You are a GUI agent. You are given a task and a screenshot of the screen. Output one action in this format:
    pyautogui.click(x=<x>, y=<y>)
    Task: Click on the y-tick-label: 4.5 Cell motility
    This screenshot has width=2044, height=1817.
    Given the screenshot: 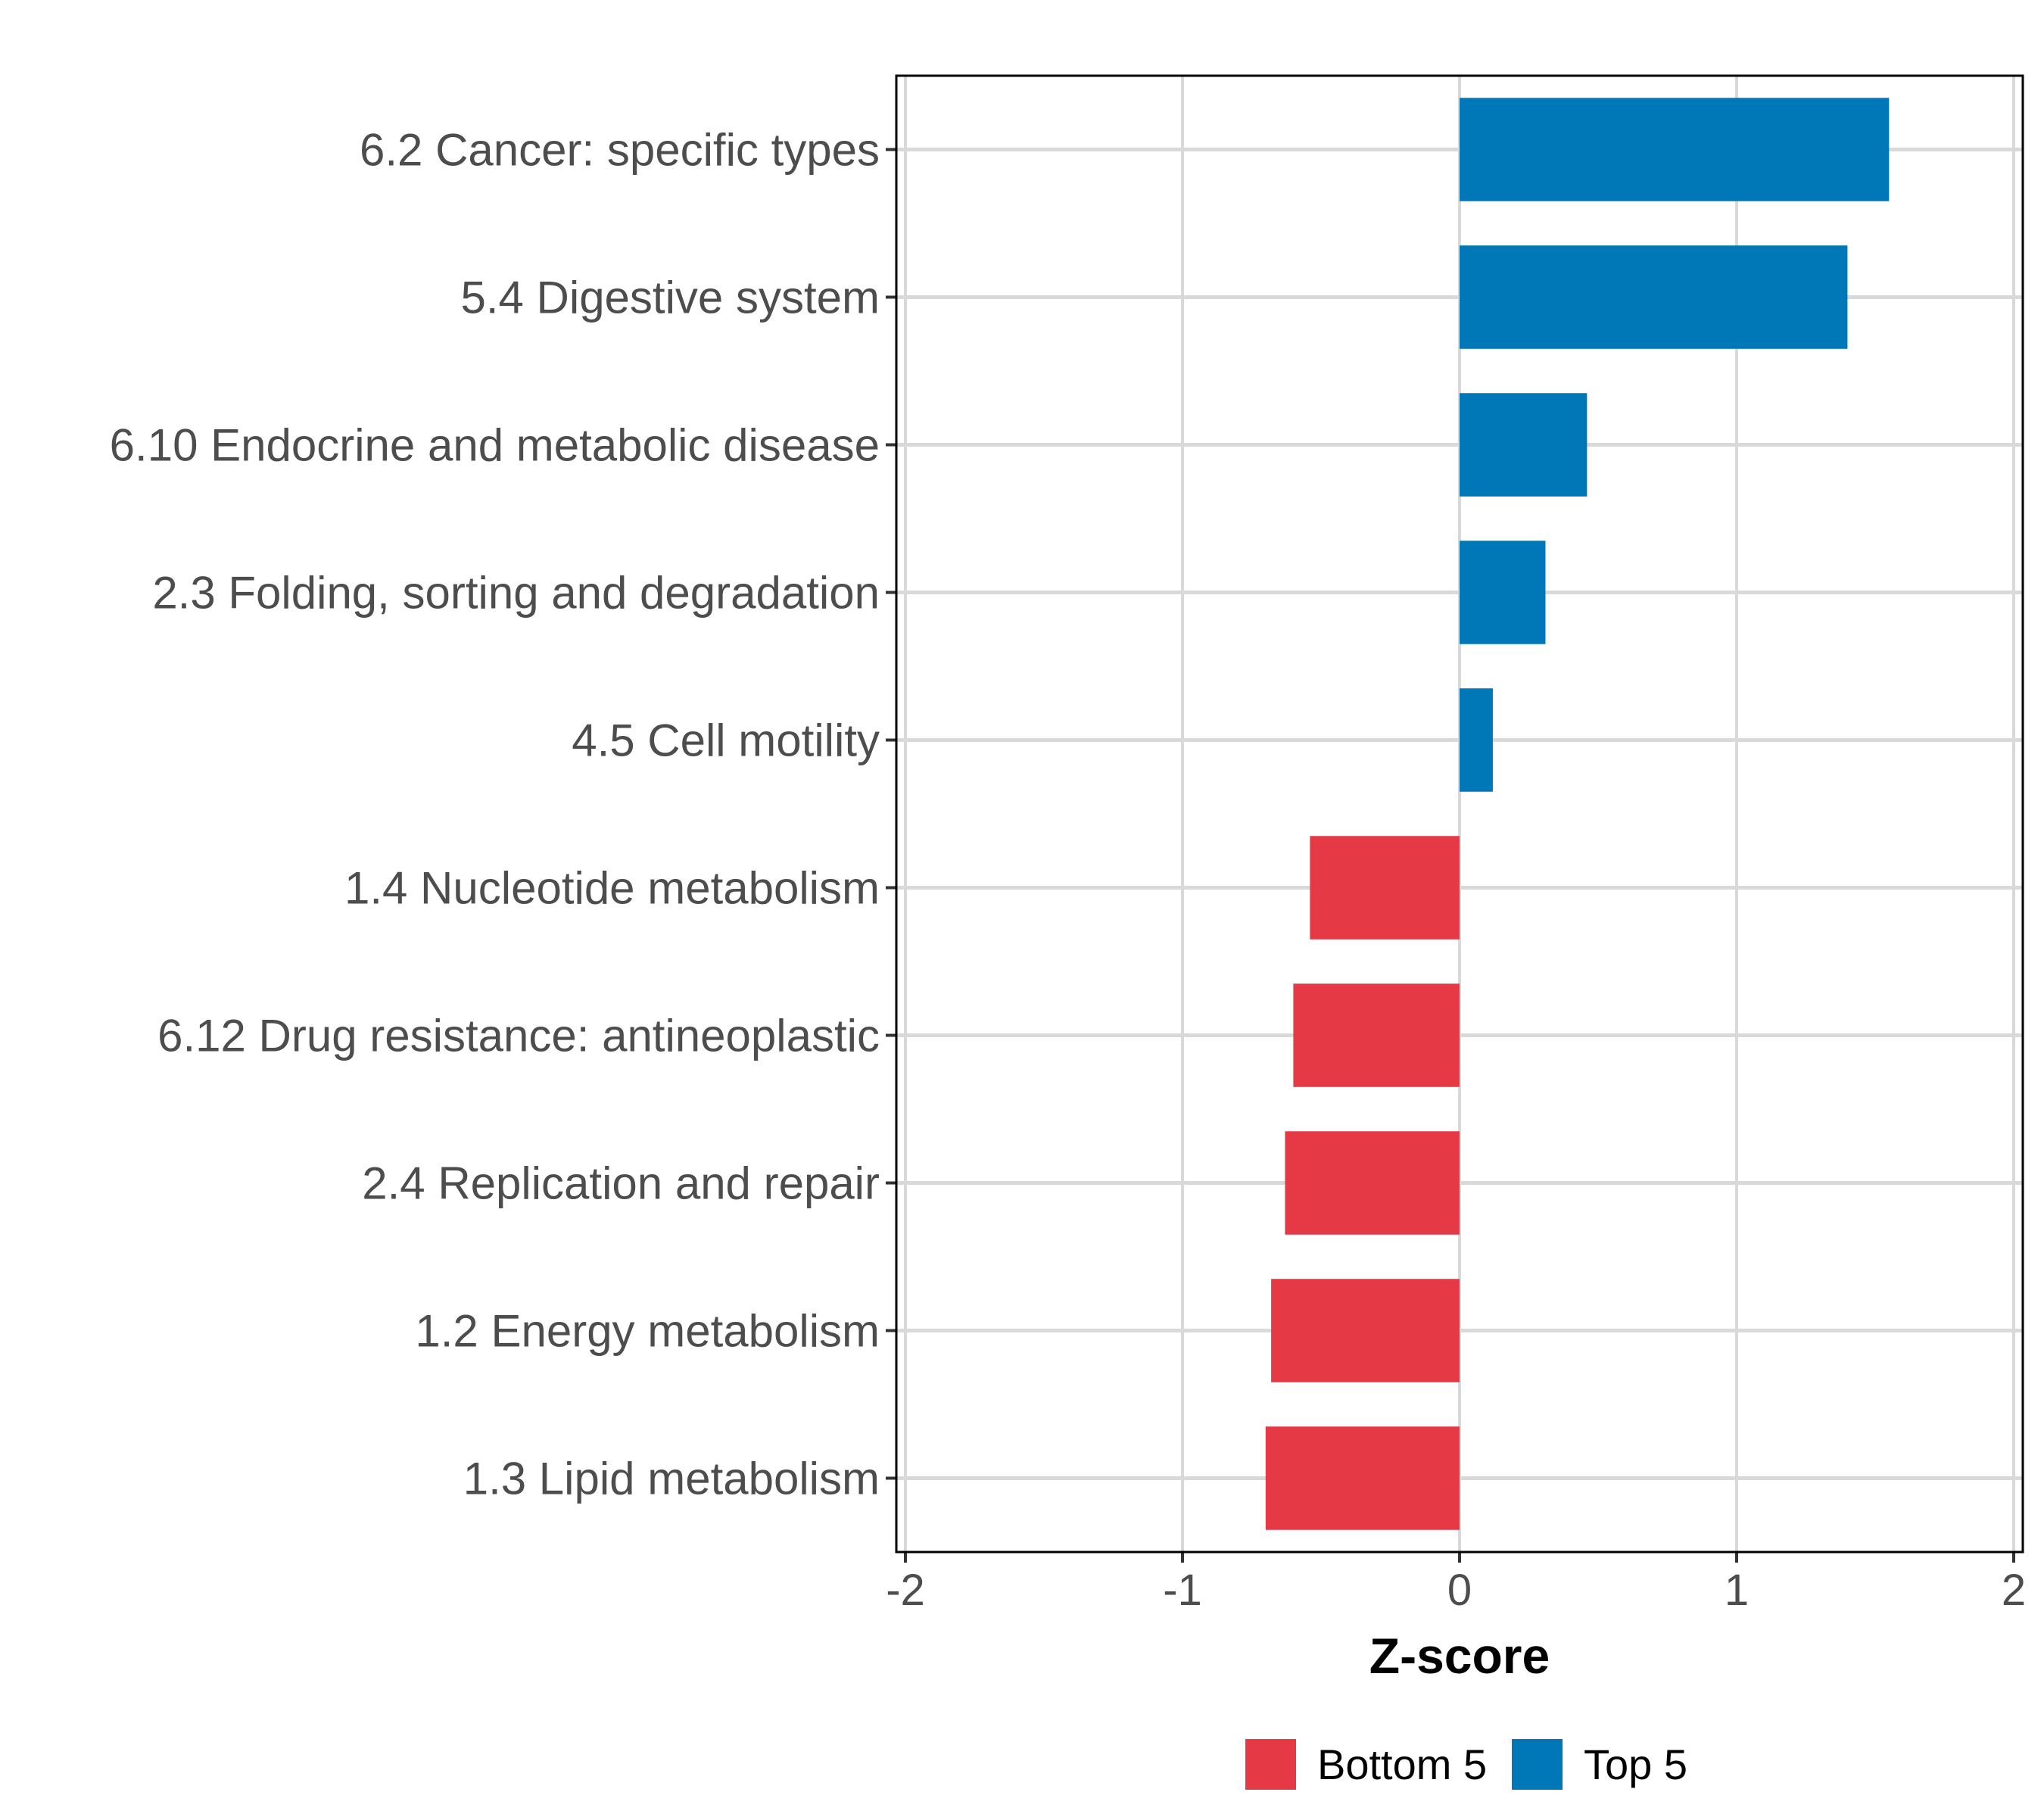 What is the action you would take?
    pyautogui.click(x=726, y=740)
    